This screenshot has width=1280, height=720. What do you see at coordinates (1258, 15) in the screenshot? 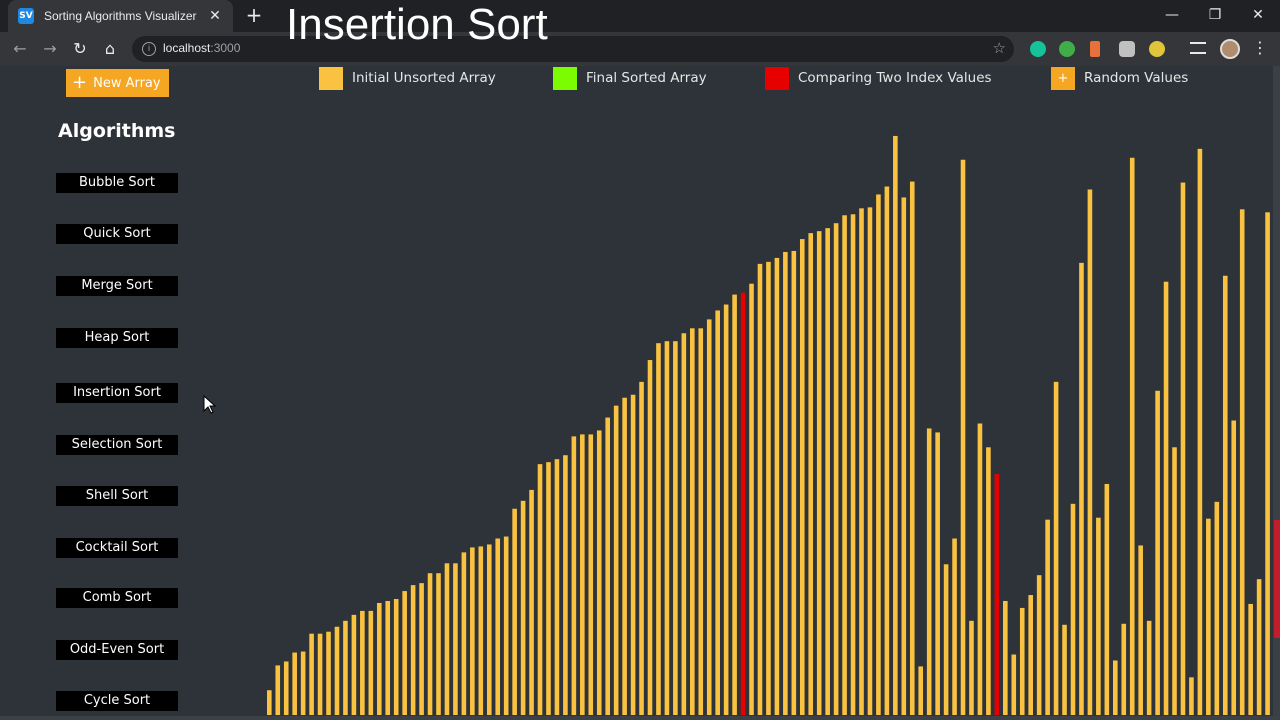
I see `close-window-button: ✕` at bounding box center [1258, 15].